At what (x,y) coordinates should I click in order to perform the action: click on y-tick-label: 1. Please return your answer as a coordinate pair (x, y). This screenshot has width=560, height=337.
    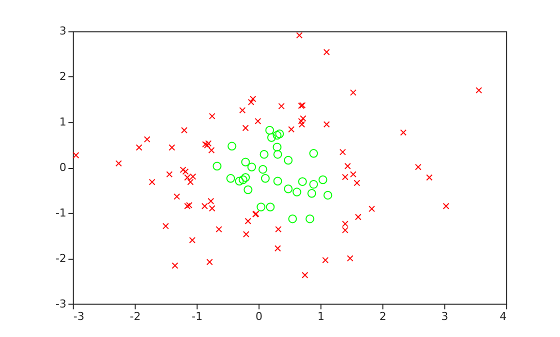
    Looking at the image, I should click on (62, 122).